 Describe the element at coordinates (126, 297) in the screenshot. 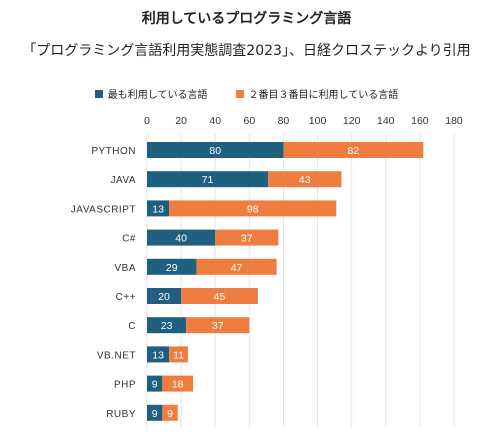

I see `category-label: C++` at that location.